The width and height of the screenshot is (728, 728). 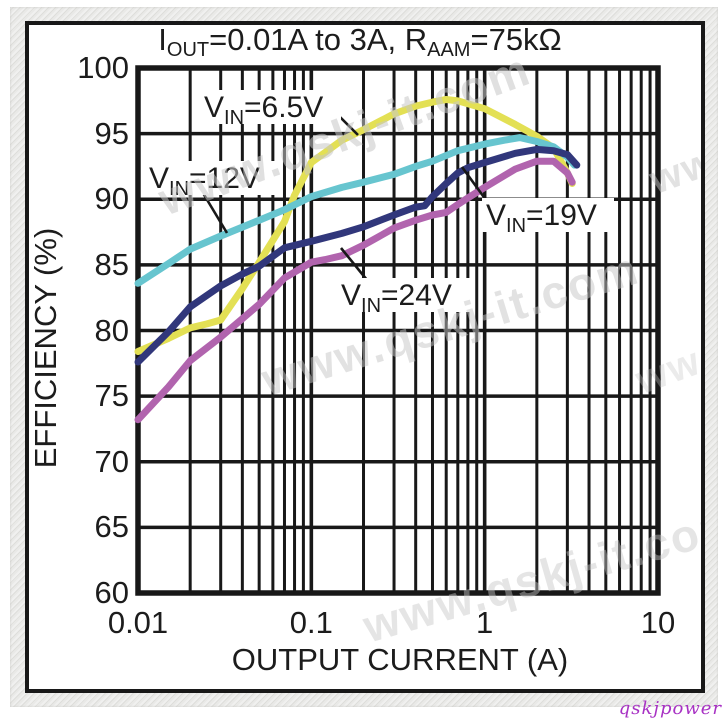 What do you see at coordinates (111, 396) in the screenshot?
I see `y-tick-label-75: 75` at bounding box center [111, 396].